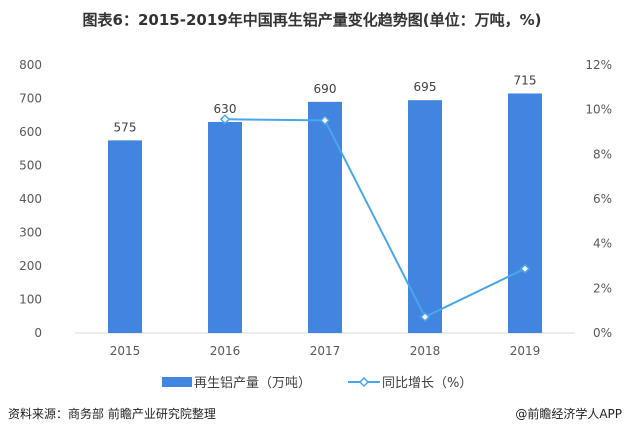 The image size is (625, 435). I want to click on brand-note: @前瞻经济学人APP, so click(568, 413).